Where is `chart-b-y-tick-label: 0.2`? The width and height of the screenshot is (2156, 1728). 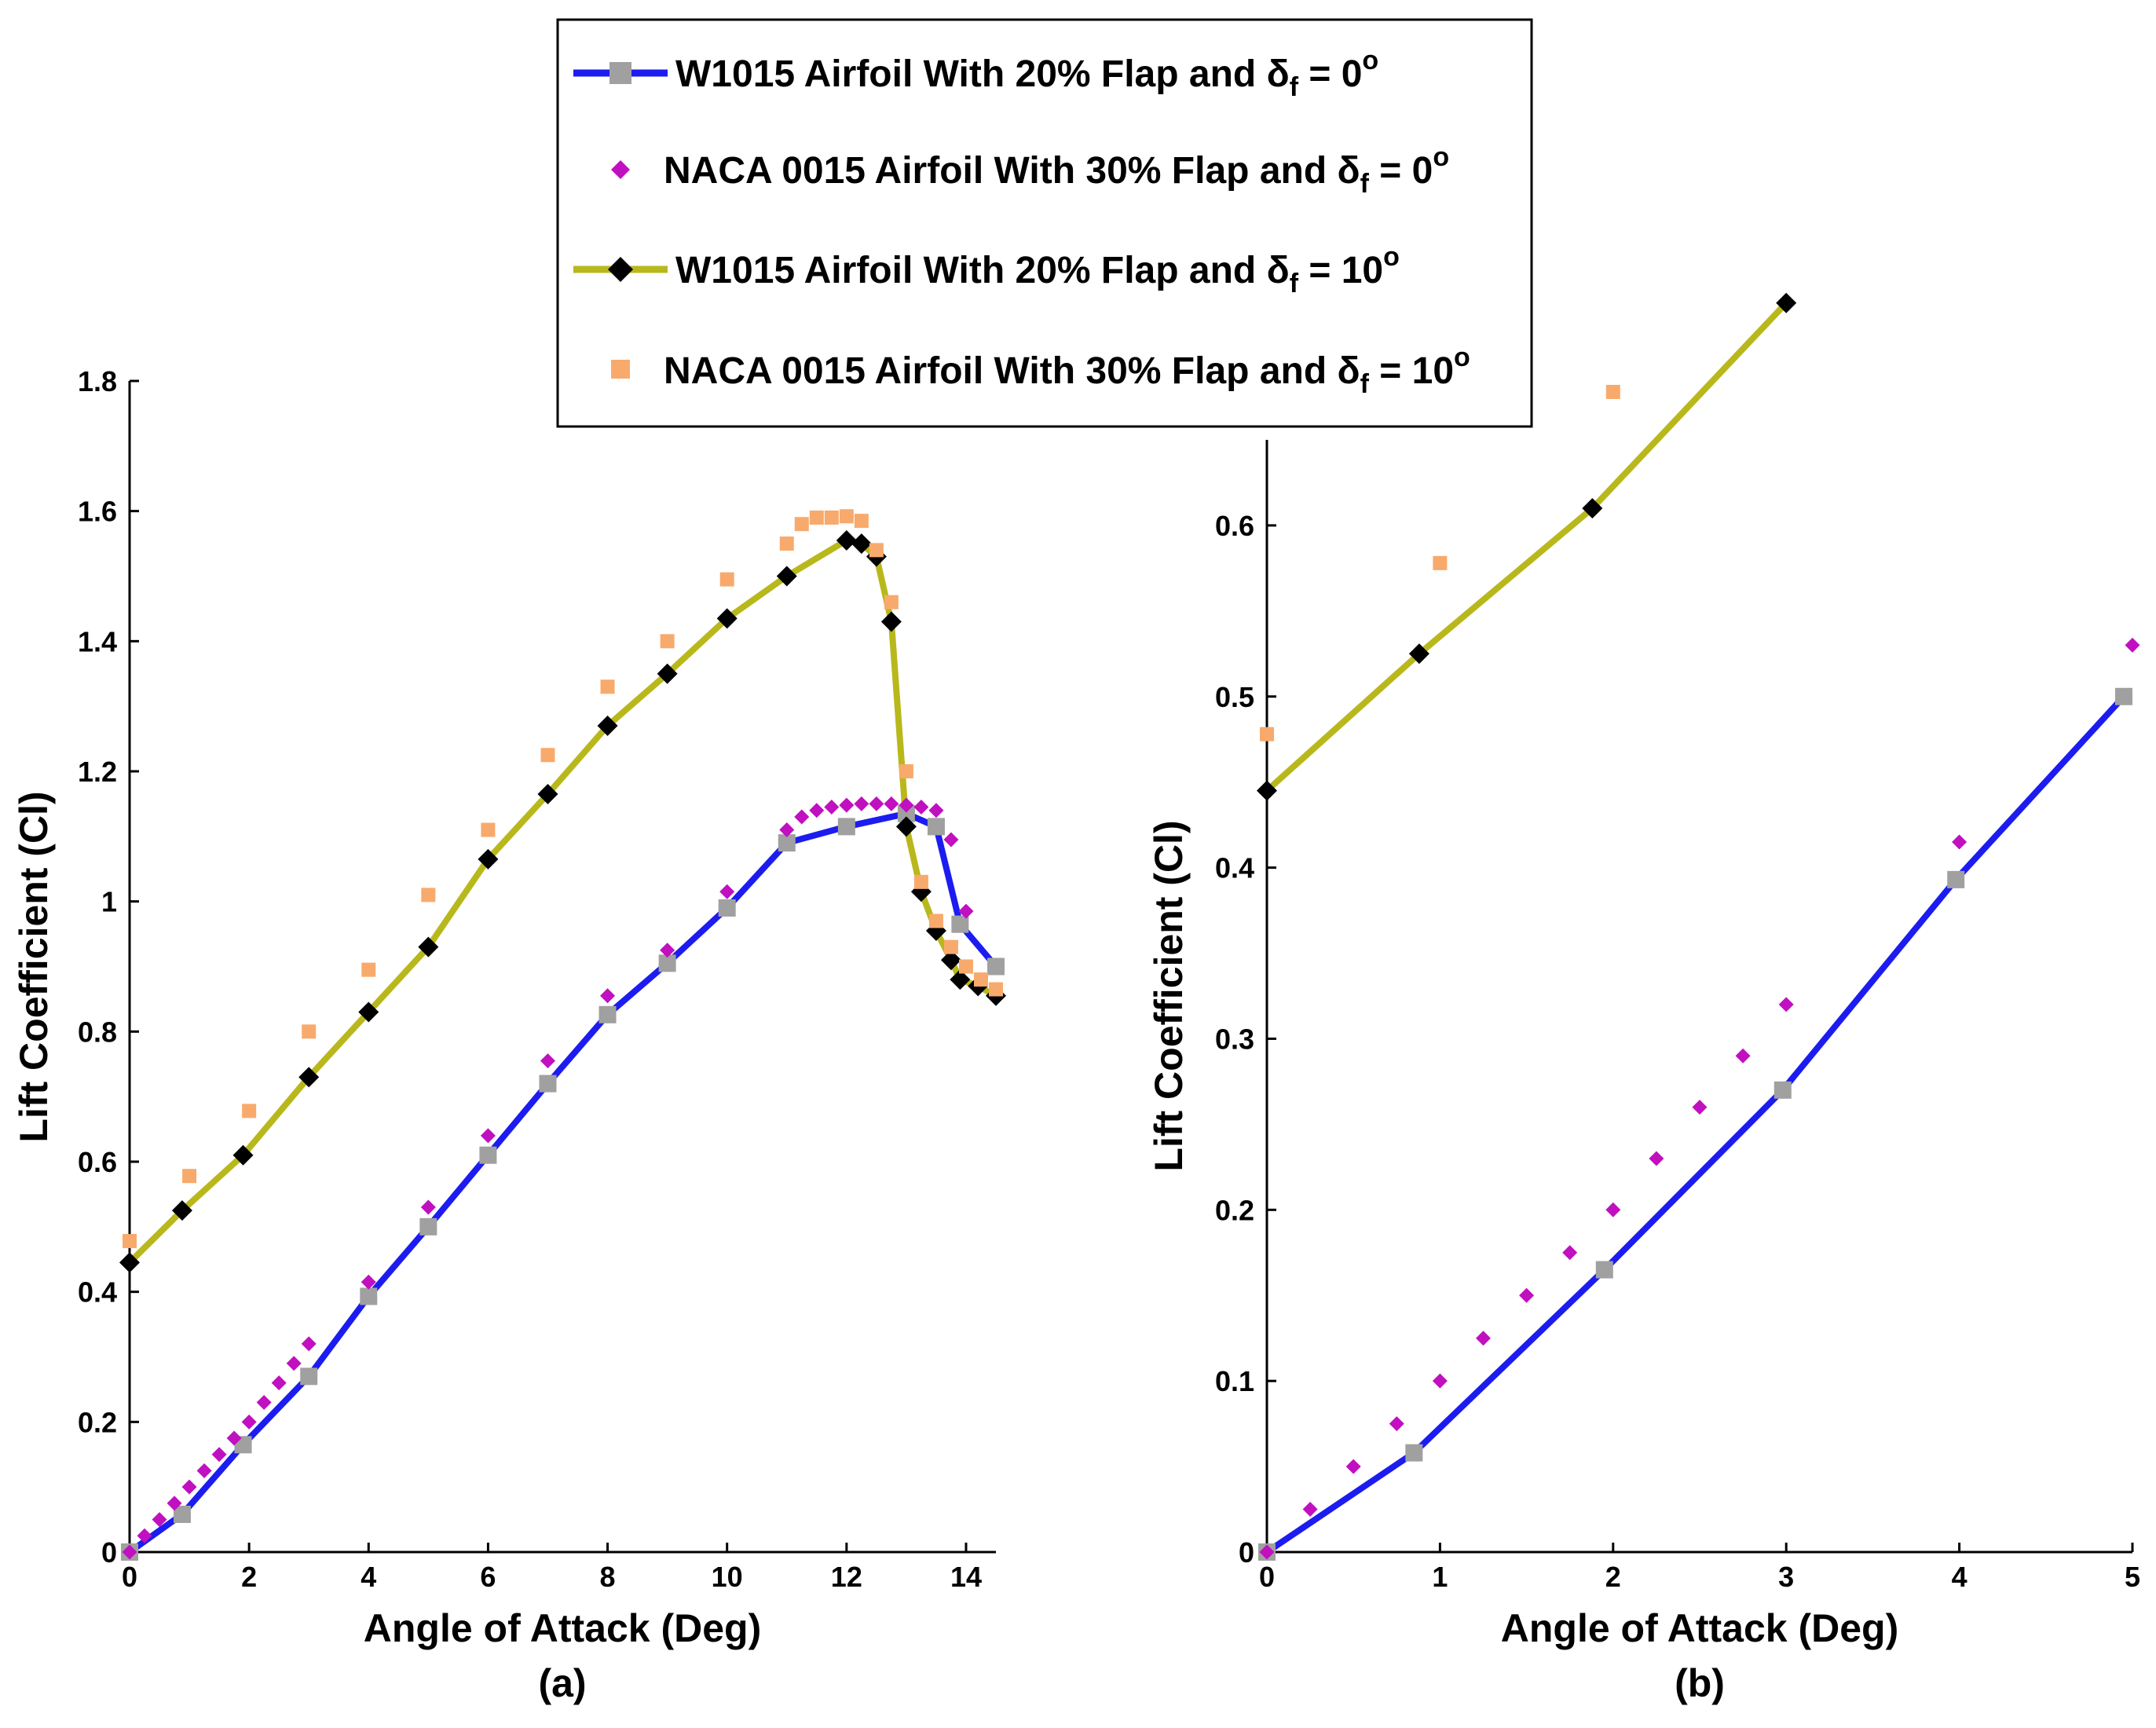
chart-b-y-tick-label: 0.2 is located at coordinates (1234, 1210).